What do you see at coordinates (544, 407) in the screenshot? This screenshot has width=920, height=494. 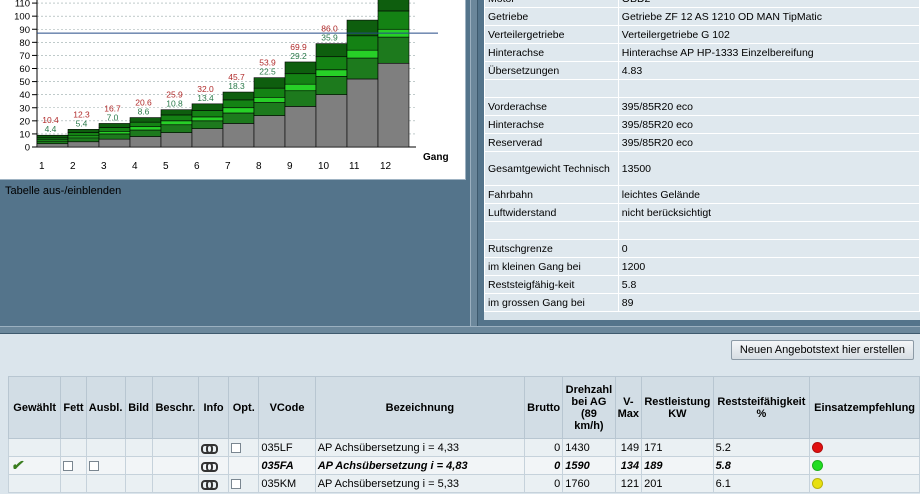 I see `column-header: Brutto` at bounding box center [544, 407].